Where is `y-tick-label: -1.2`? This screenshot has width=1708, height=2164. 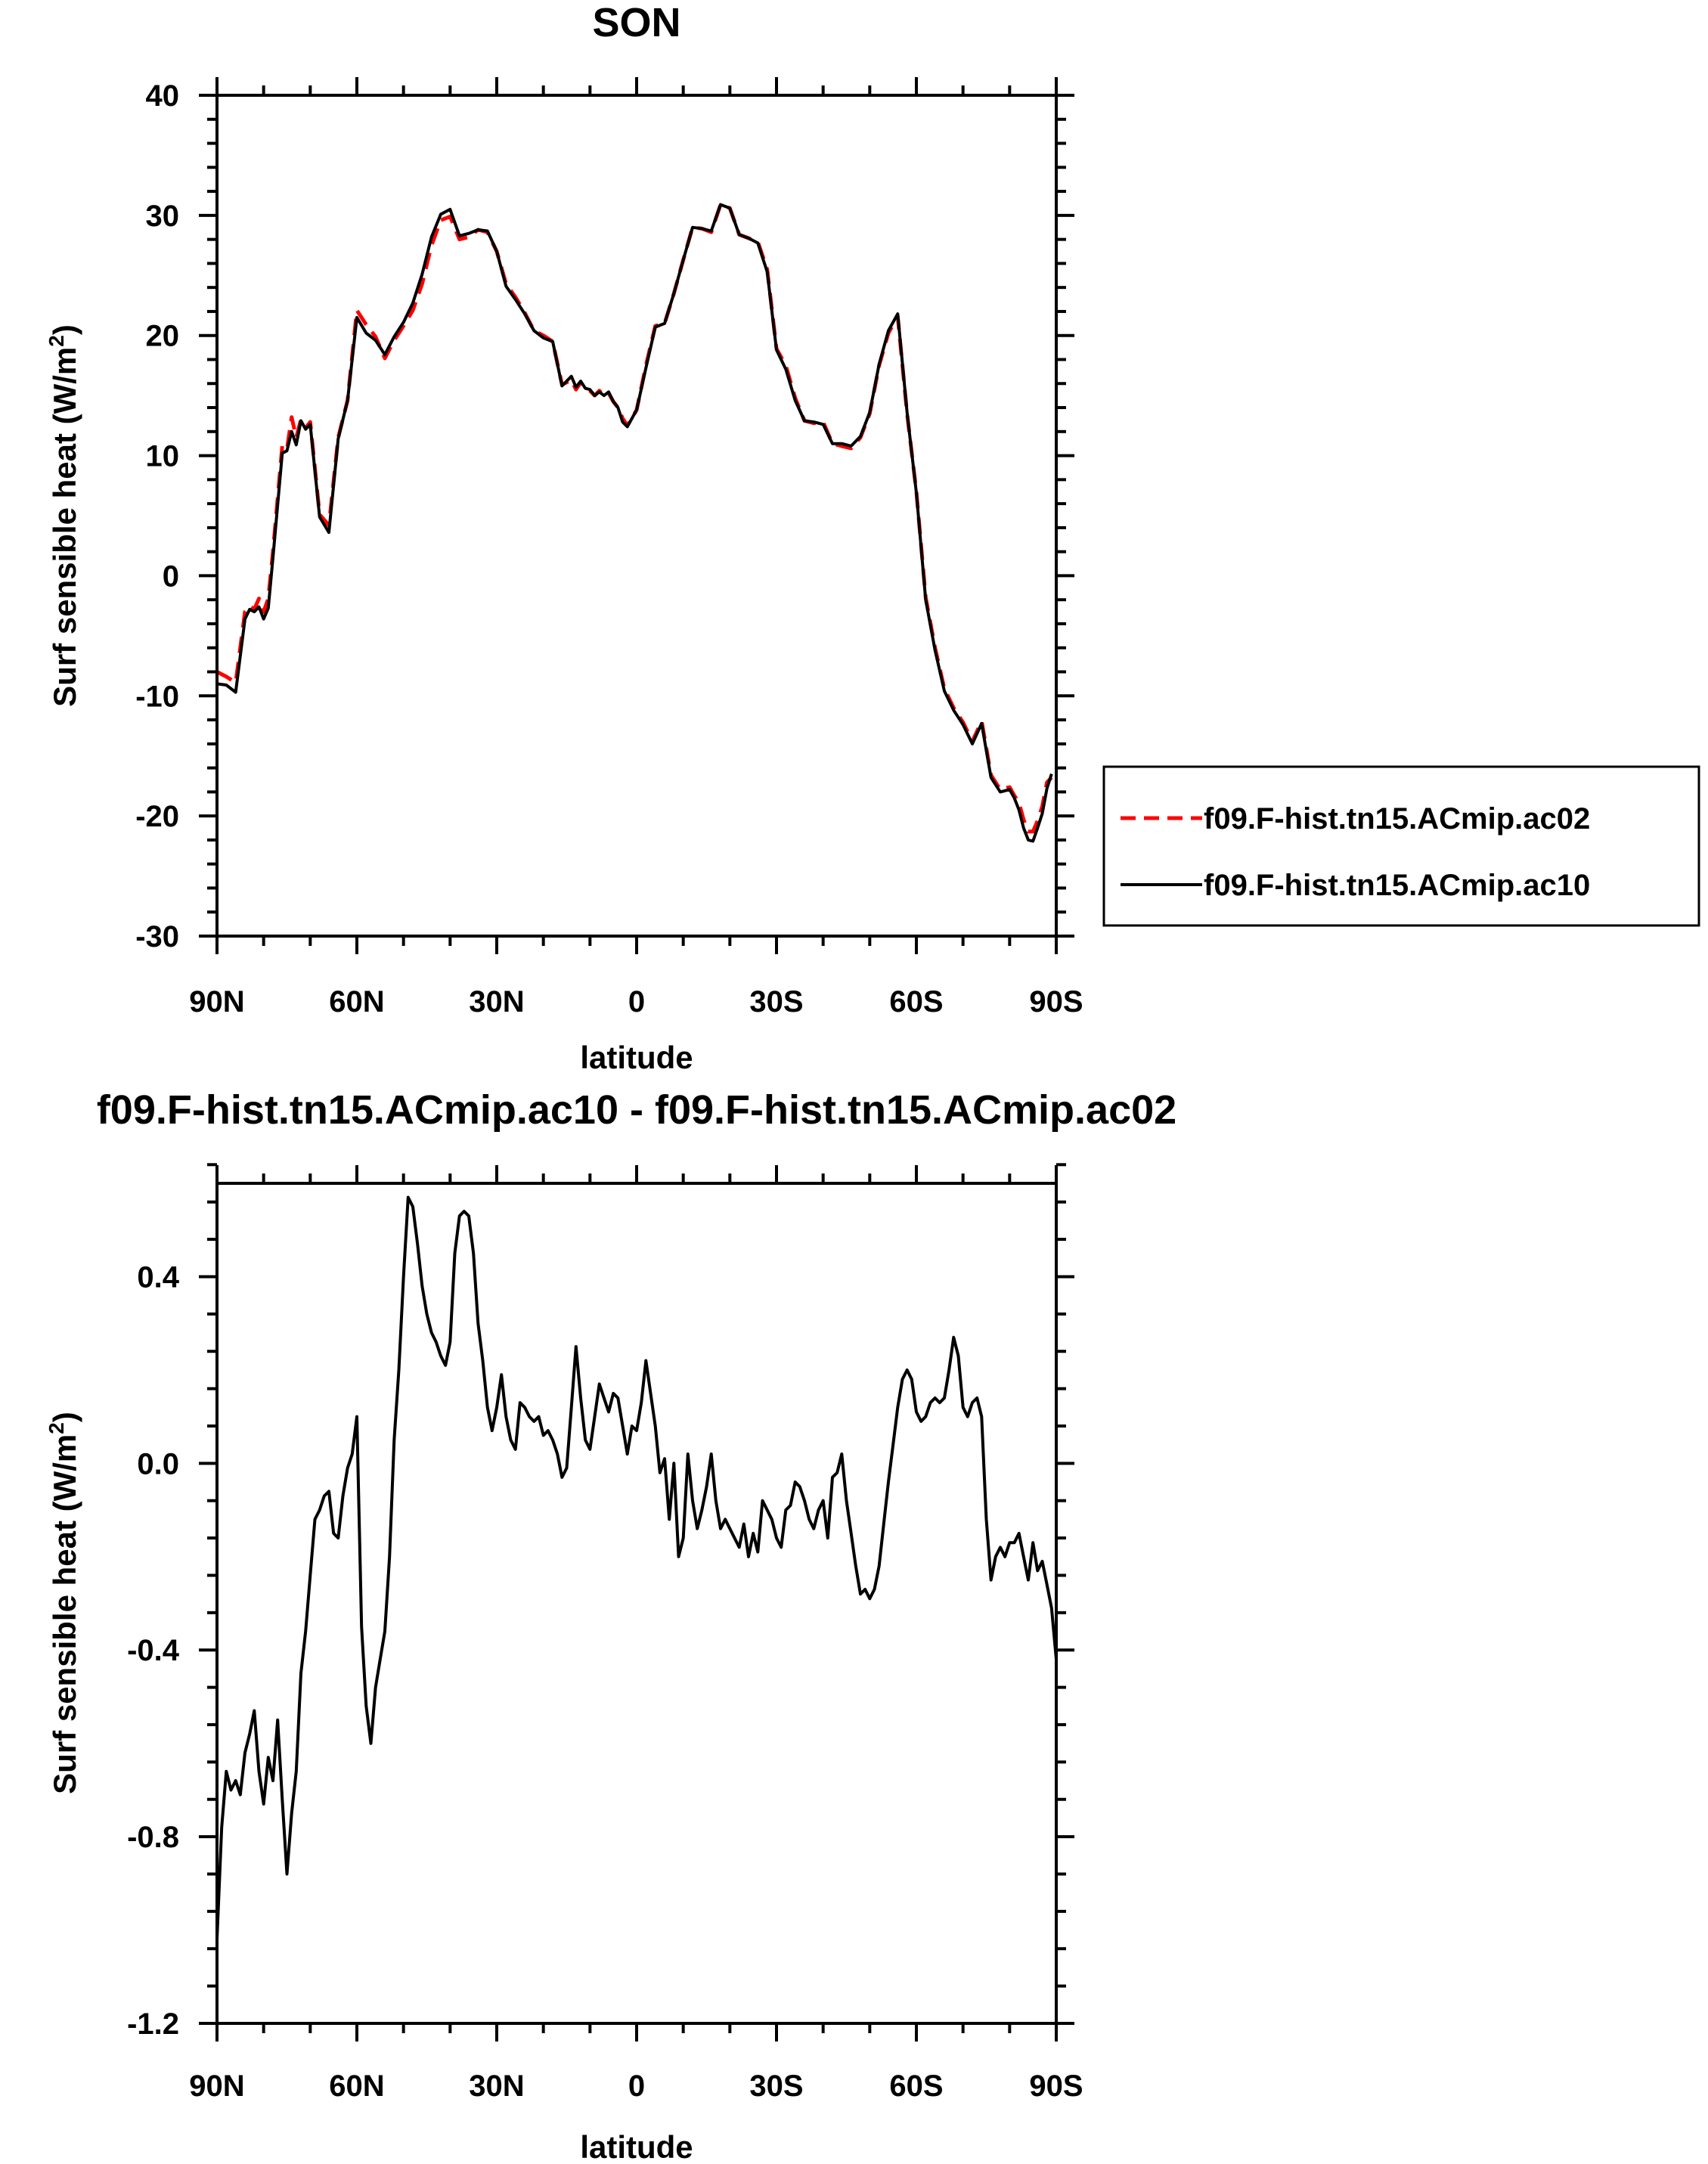 y-tick-label: -1.2 is located at coordinates (153, 2024).